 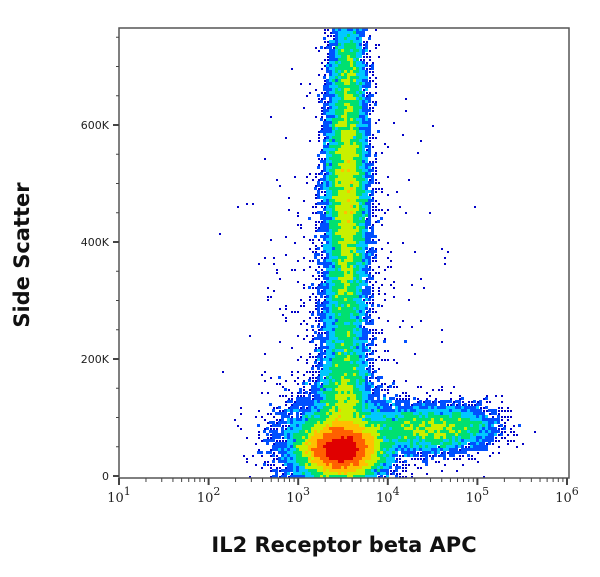 I want to click on y-tick-label: 200K, so click(x=95, y=359).